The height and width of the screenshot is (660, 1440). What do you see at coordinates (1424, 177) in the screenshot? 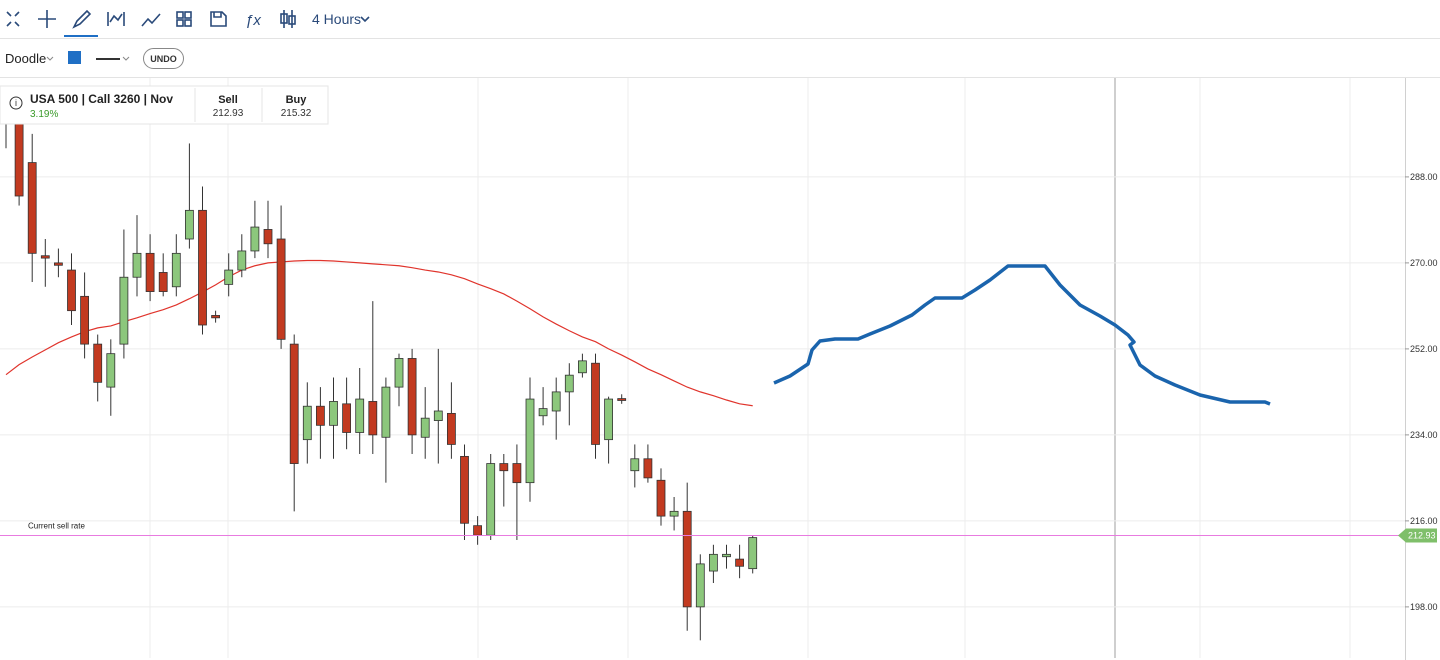
I see `y-tick-label: 288.00` at bounding box center [1424, 177].